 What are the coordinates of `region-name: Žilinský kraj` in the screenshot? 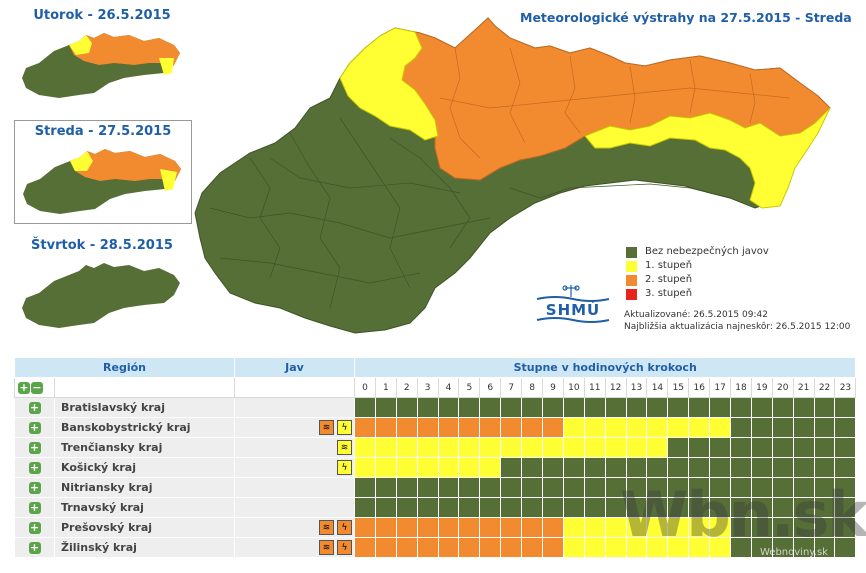 It's located at (144, 547).